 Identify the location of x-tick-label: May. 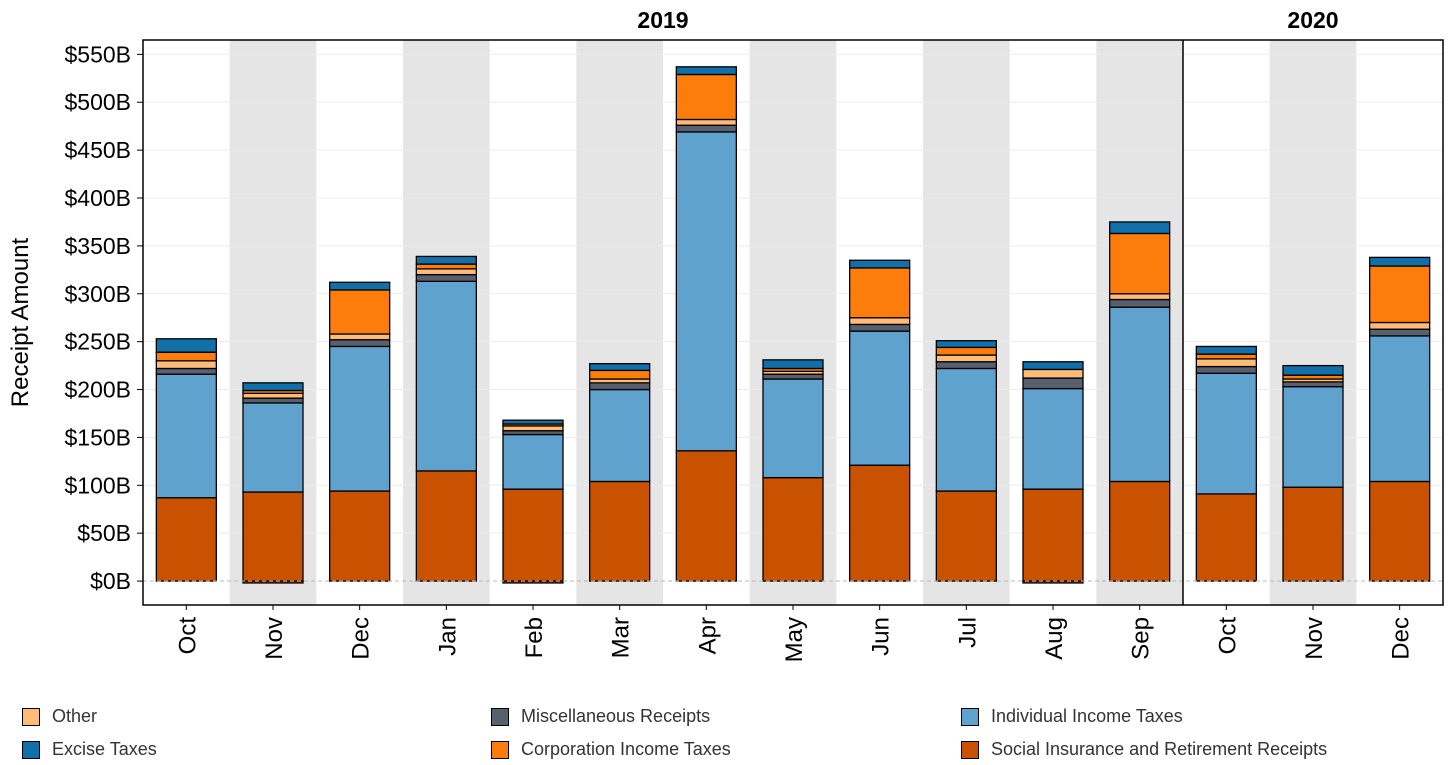
(794, 639).